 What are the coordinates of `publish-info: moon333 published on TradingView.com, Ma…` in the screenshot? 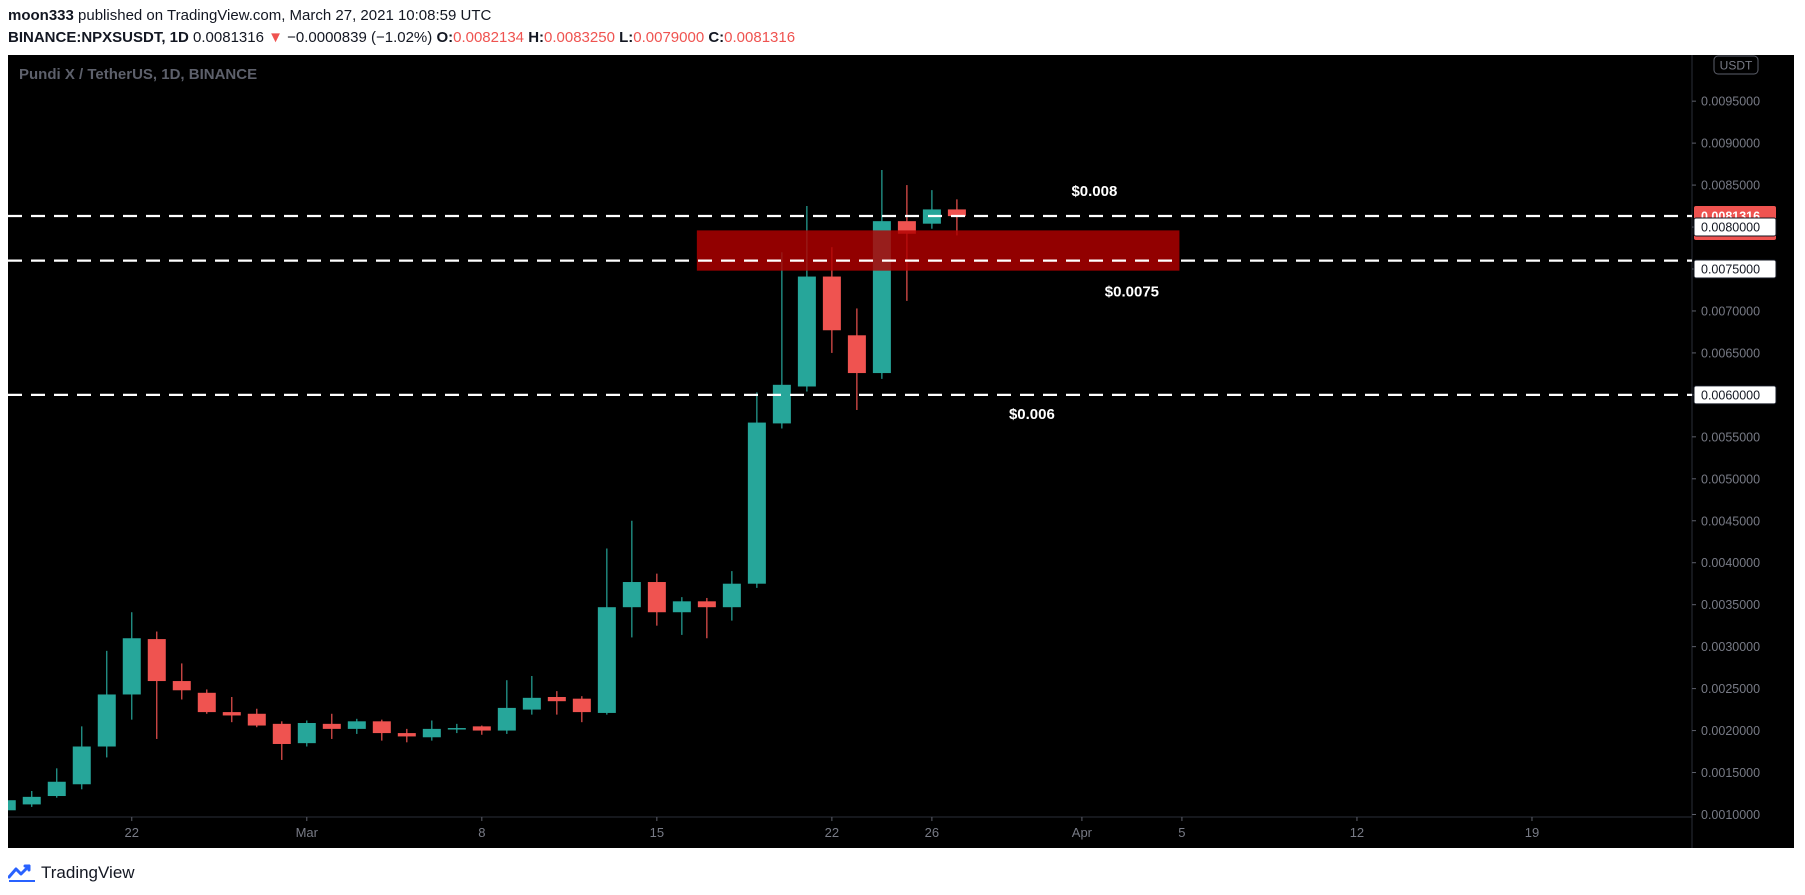 It's located at (249, 15).